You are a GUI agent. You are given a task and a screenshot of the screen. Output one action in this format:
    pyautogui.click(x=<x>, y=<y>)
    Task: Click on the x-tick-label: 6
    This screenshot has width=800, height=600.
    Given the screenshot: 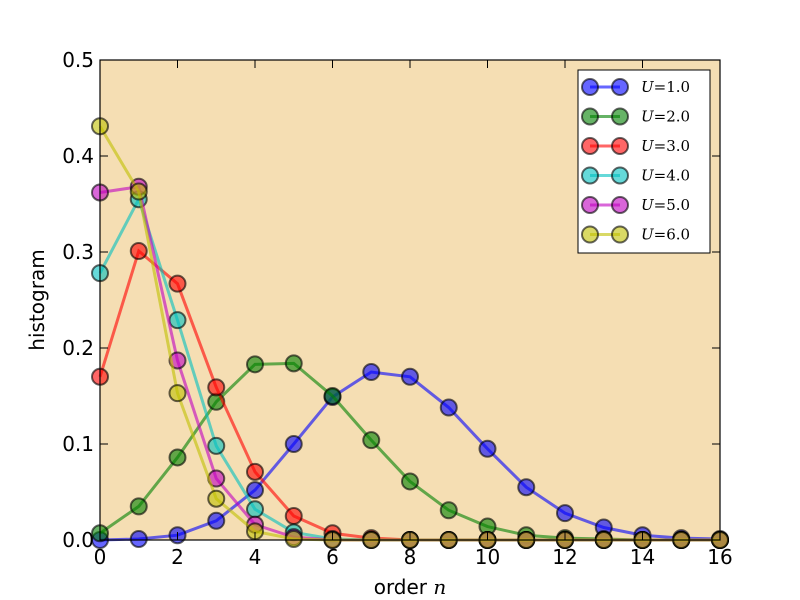 What is the action you would take?
    pyautogui.click(x=332, y=557)
    